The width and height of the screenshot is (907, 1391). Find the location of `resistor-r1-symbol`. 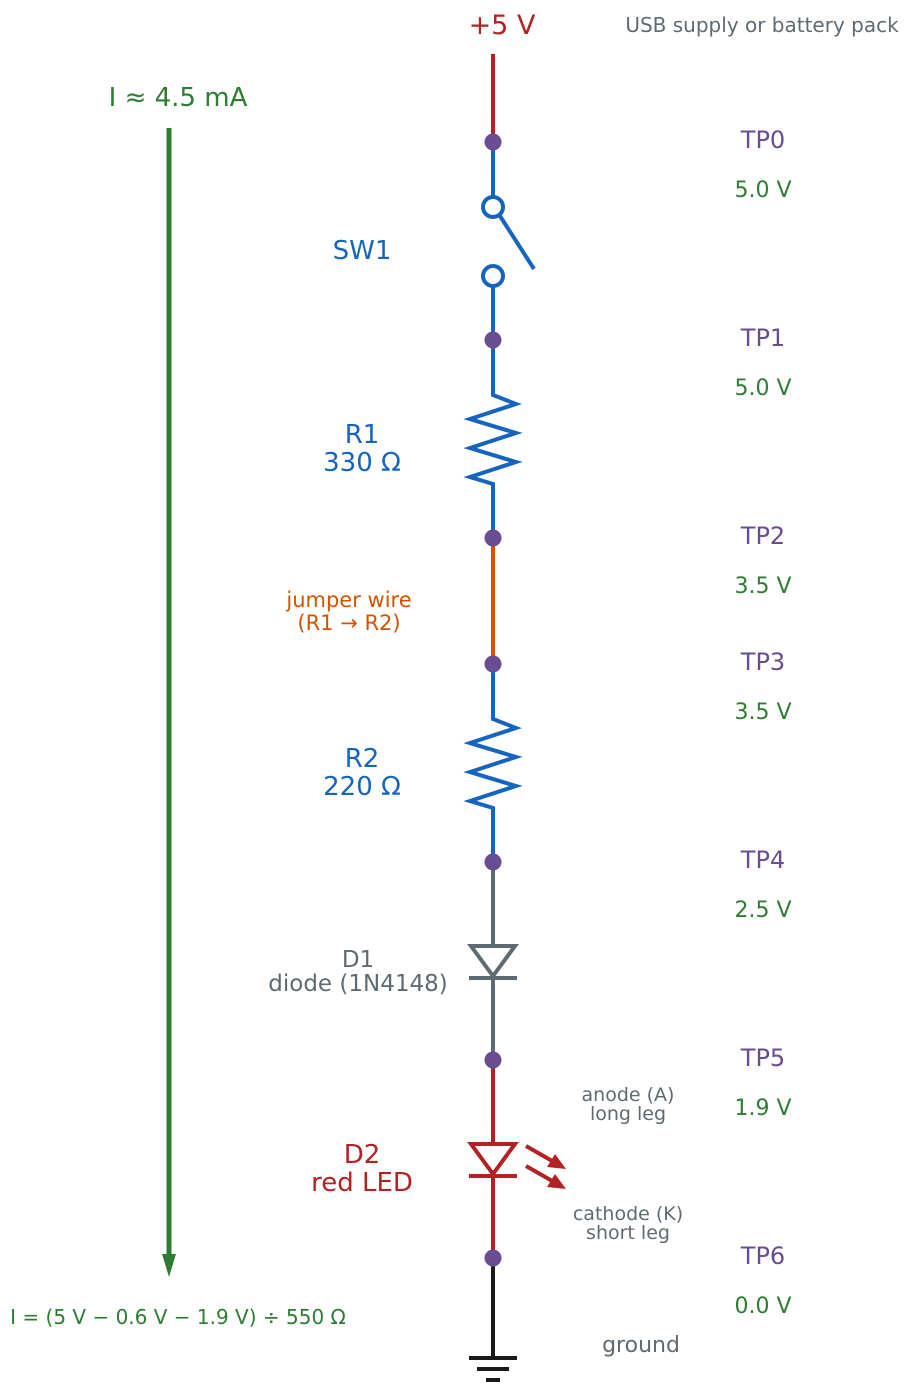

resistor-r1-symbol is located at coordinates (493, 439).